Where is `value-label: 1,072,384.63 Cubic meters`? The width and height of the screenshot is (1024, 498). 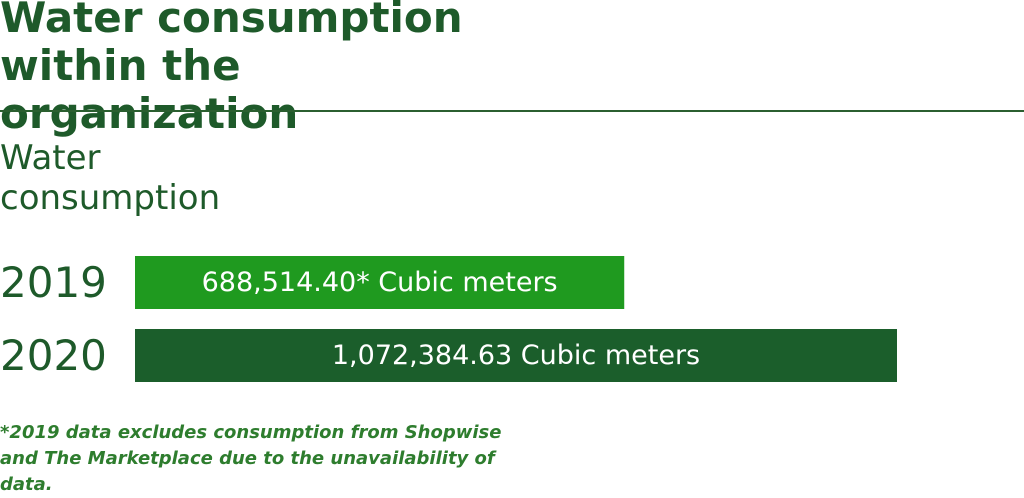 value-label: 1,072,384.63 Cubic meters is located at coordinates (516, 355).